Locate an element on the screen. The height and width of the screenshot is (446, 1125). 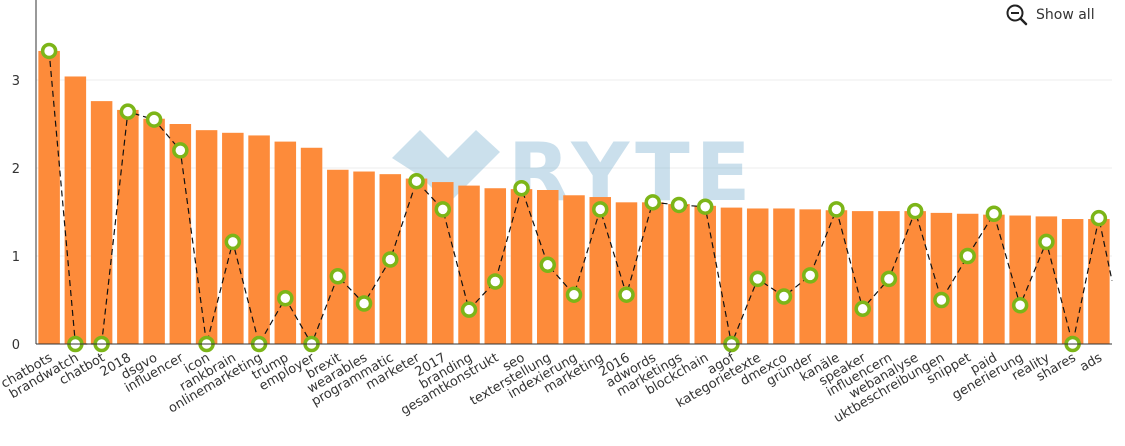
y-tick-labels: 0 1 2 3 is located at coordinates (16, 213).